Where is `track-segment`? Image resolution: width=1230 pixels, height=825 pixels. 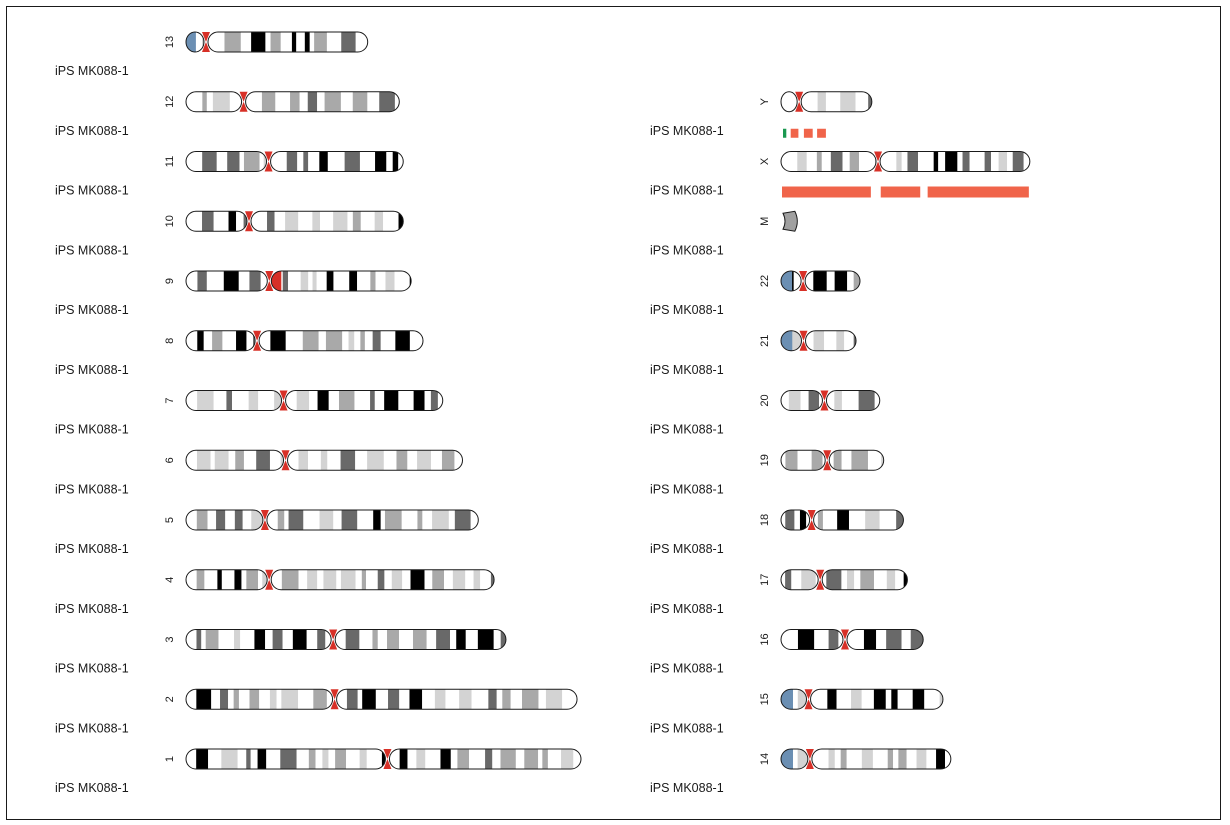
track-segment is located at coordinates (826, 192).